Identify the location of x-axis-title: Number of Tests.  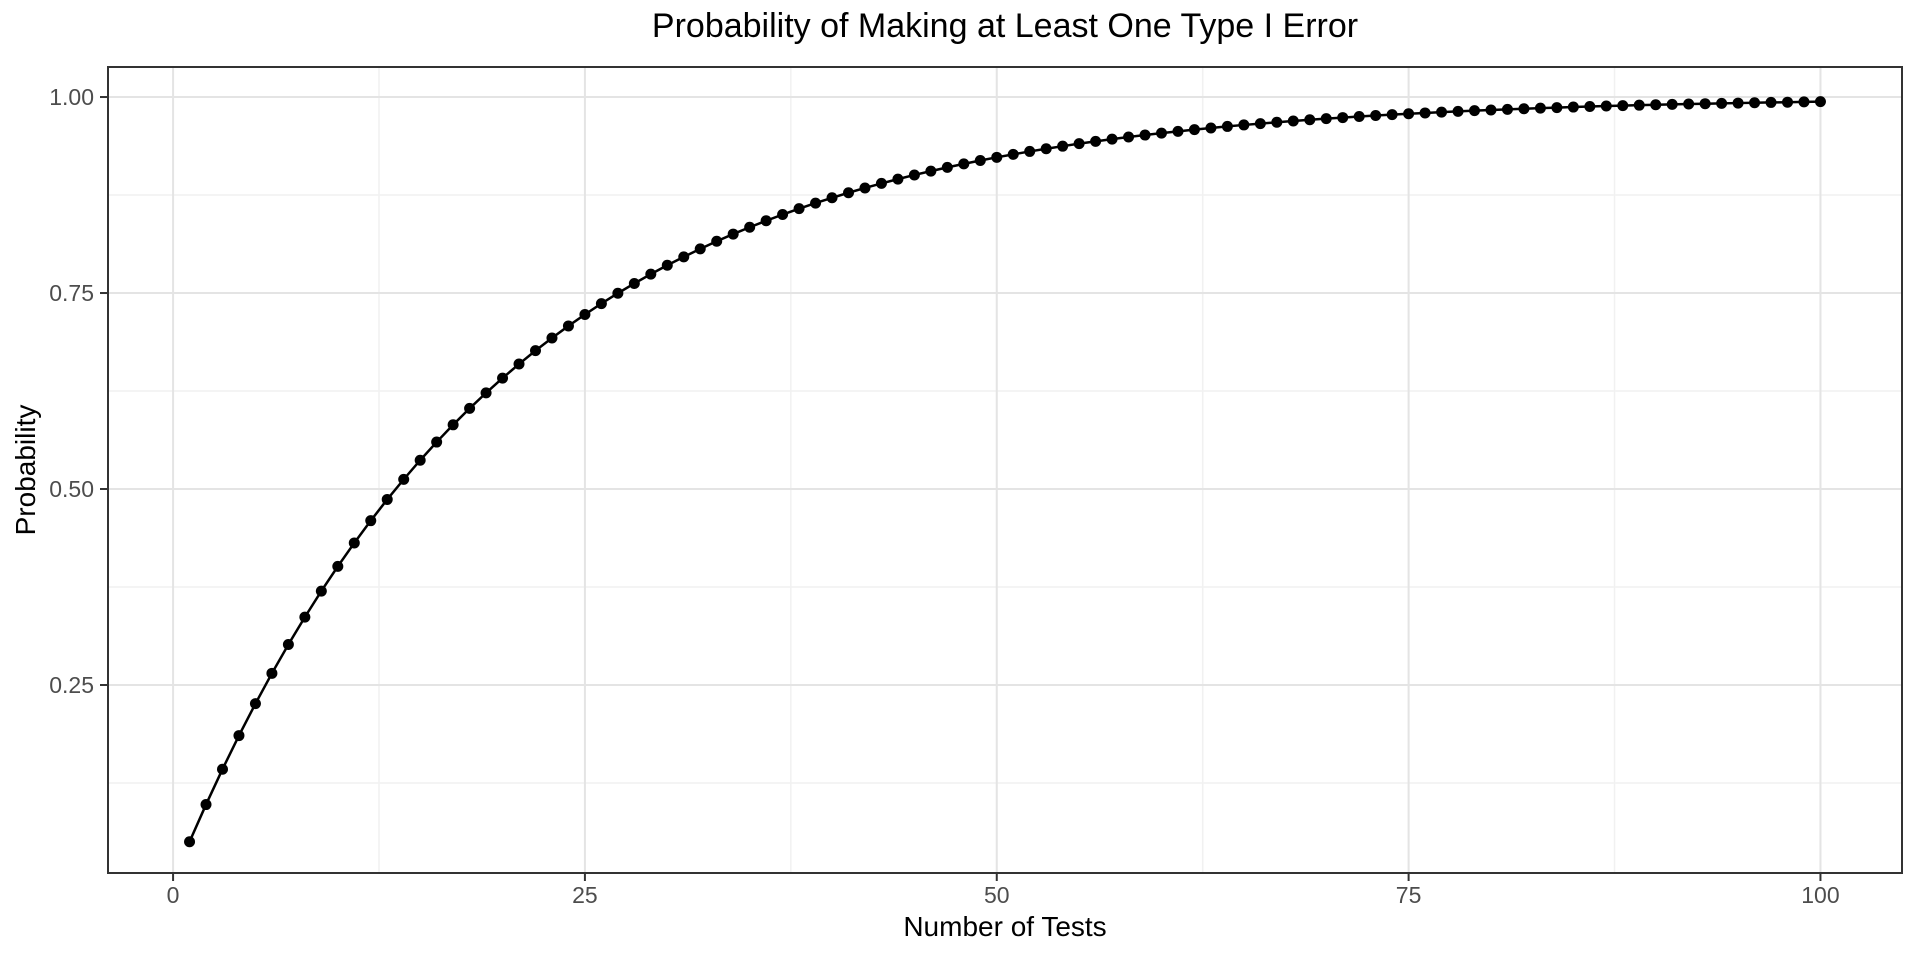
(1005, 926).